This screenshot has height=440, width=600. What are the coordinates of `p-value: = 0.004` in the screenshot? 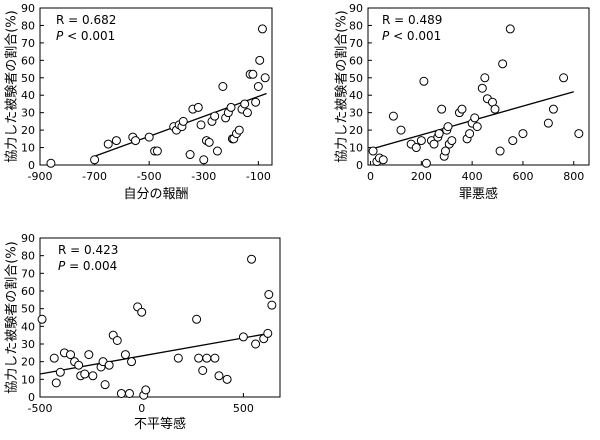 It's located at (91, 266).